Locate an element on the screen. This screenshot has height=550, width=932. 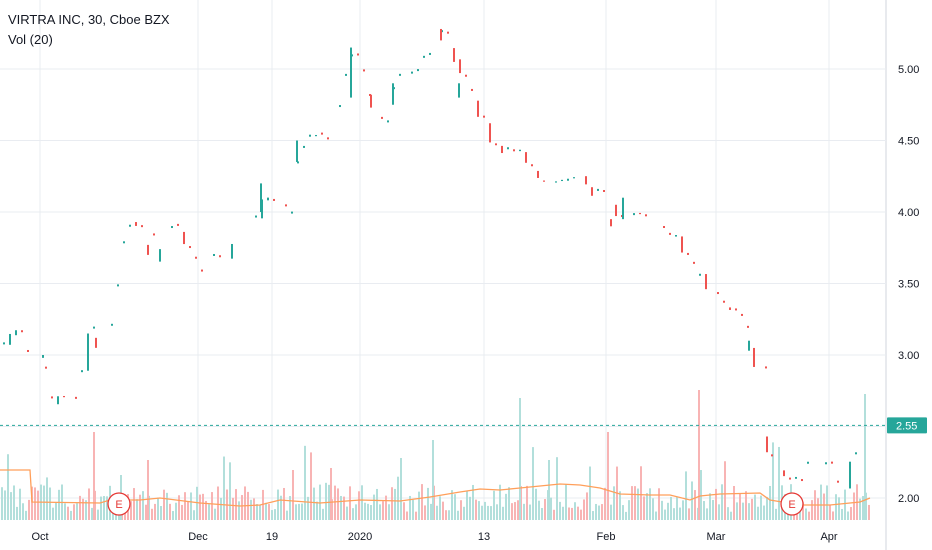
symbol-title: VIRTRA INC, 30, Cboe BZX is located at coordinates (89, 19).